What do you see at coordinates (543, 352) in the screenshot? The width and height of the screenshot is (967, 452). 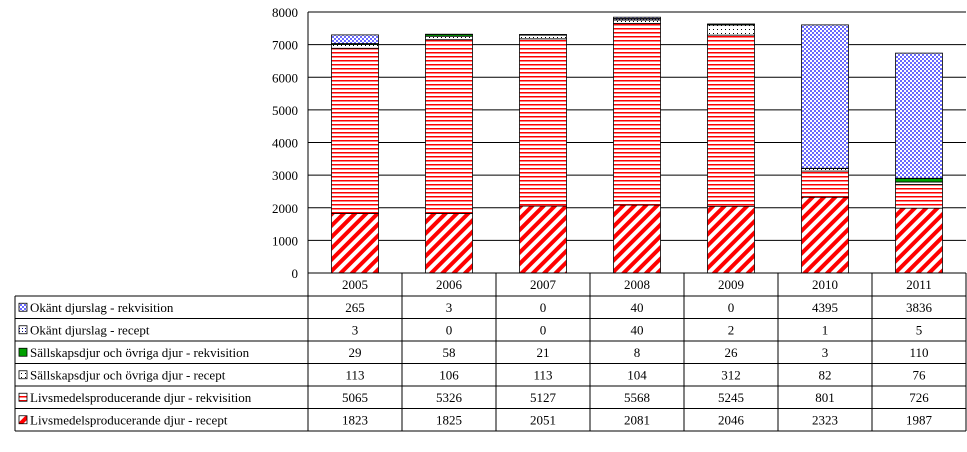 I see `data-label: 21` at bounding box center [543, 352].